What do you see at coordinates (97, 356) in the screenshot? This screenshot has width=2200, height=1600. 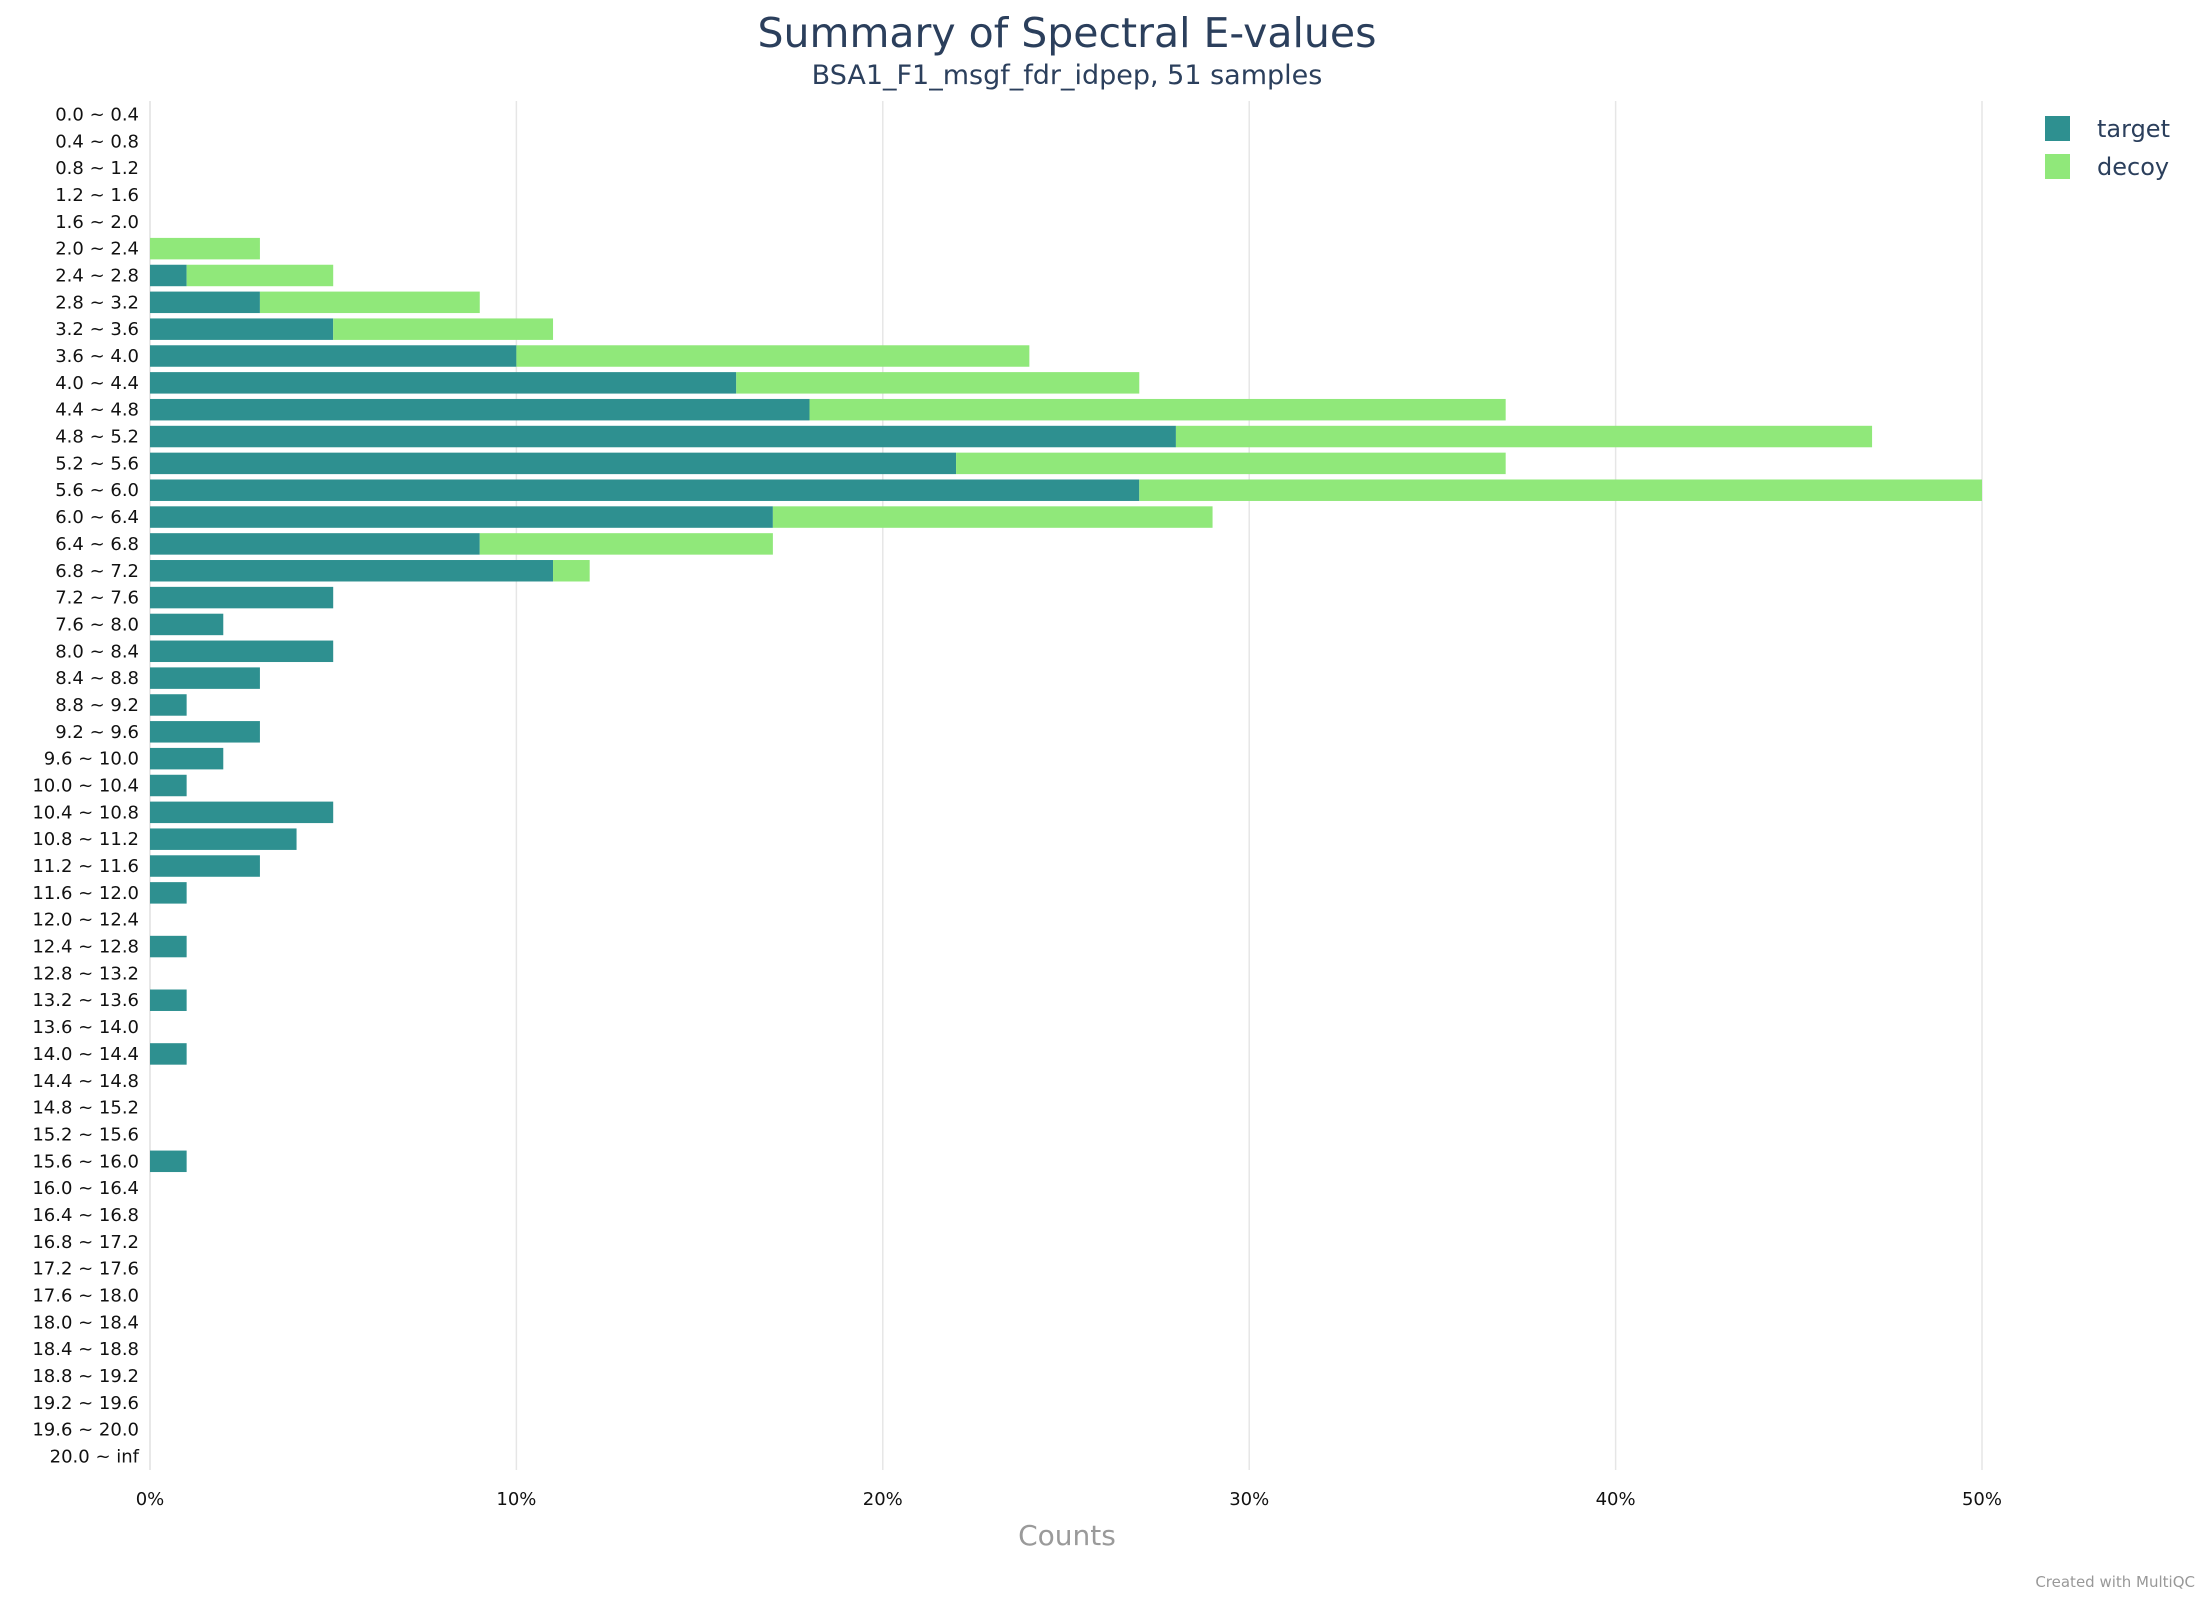 I see `y-tick-label: 3.6 ~ 4.0` at bounding box center [97, 356].